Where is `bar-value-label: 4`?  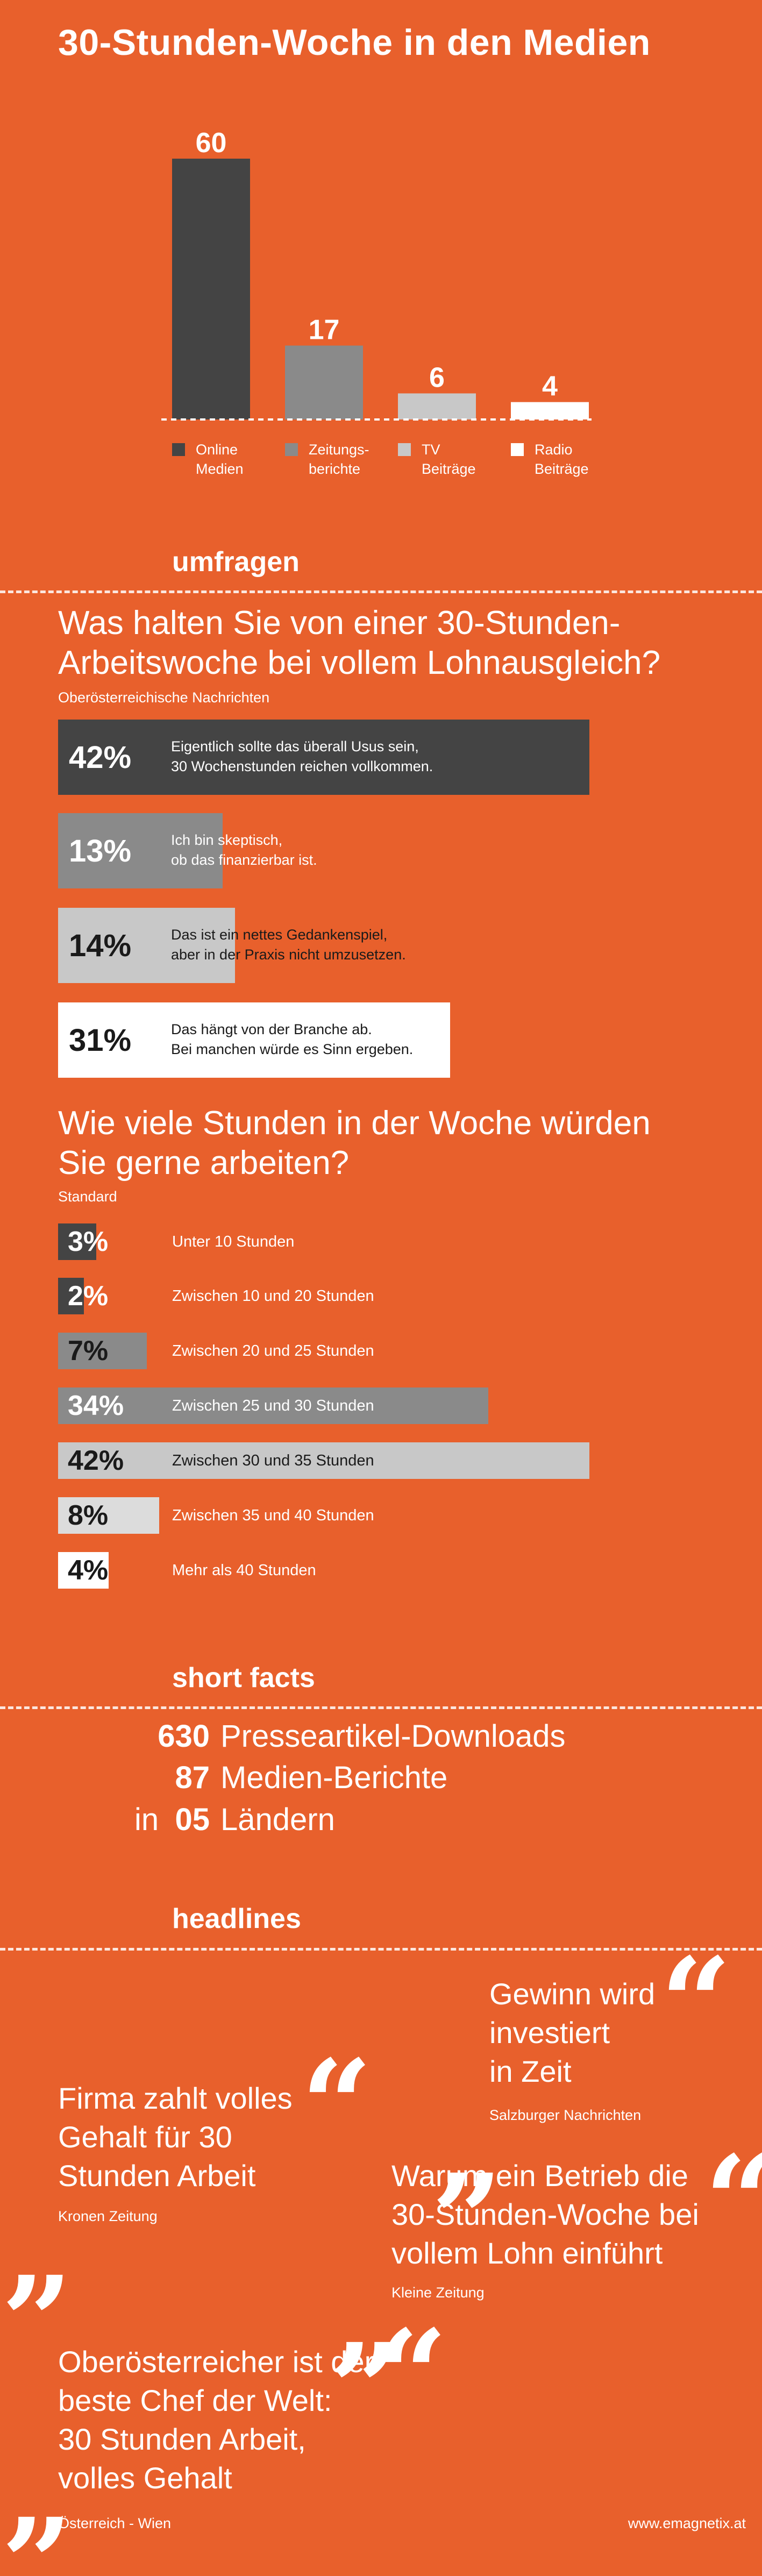
bar-value-label: 4 is located at coordinates (550, 386).